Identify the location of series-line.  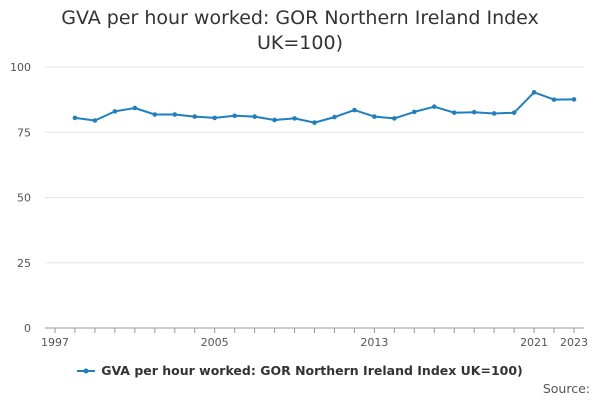
(324, 107).